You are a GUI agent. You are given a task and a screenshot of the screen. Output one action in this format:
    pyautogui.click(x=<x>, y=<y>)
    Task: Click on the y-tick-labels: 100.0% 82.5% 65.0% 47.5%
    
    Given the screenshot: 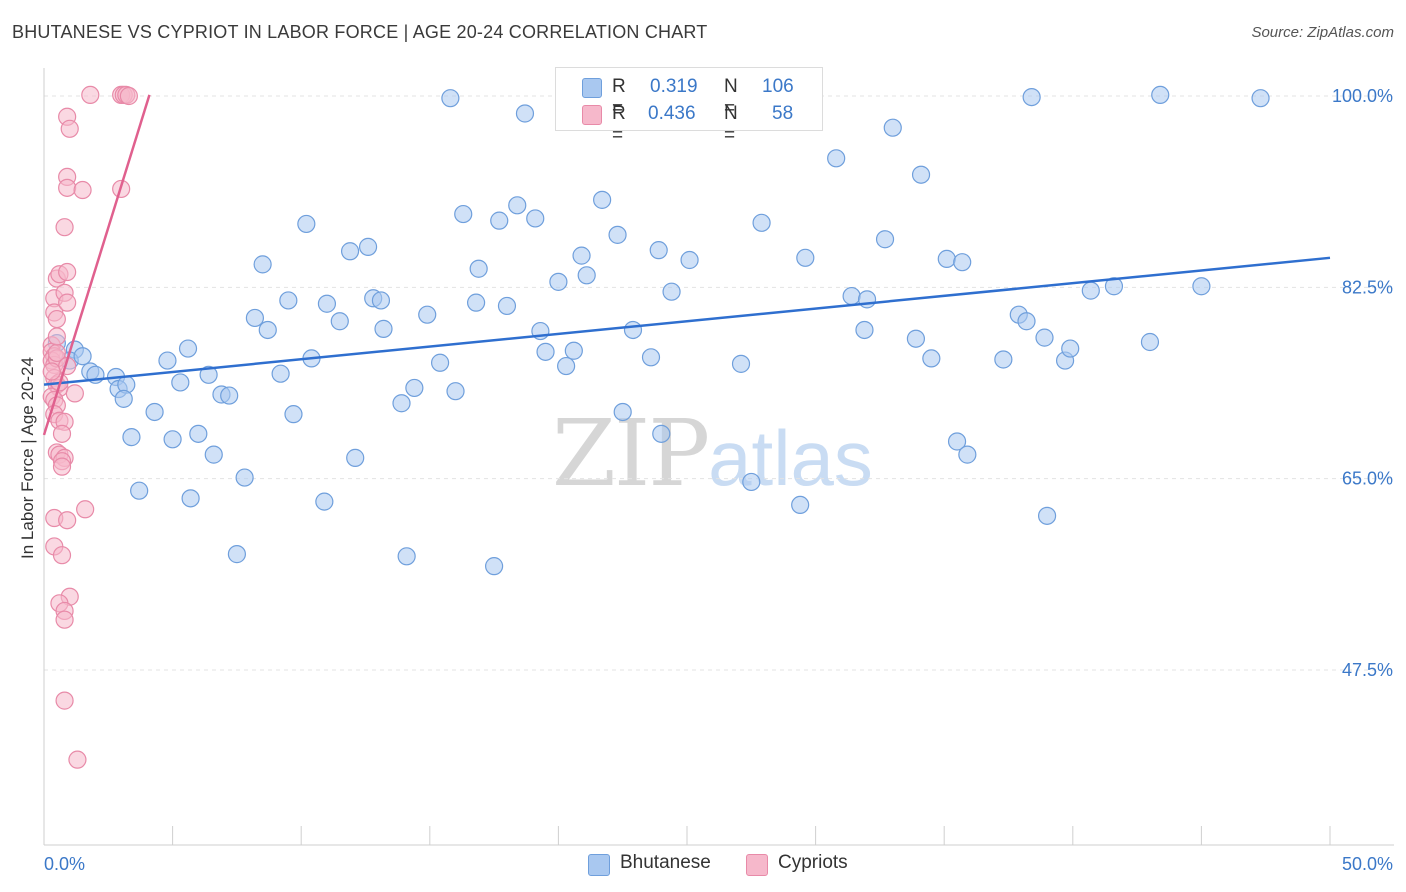 What is the action you would take?
    pyautogui.click(x=1362, y=383)
    